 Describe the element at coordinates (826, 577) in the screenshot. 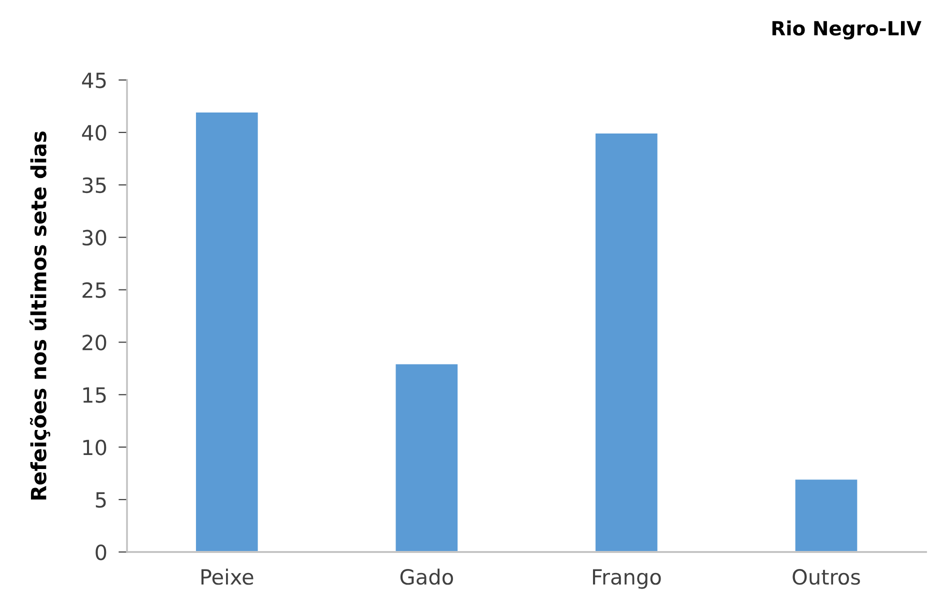

I see `x-tick-label: Outros` at that location.